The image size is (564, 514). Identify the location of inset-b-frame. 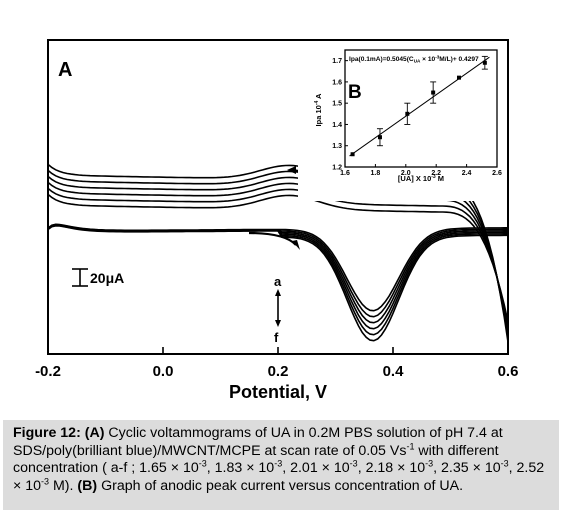
(421, 108).